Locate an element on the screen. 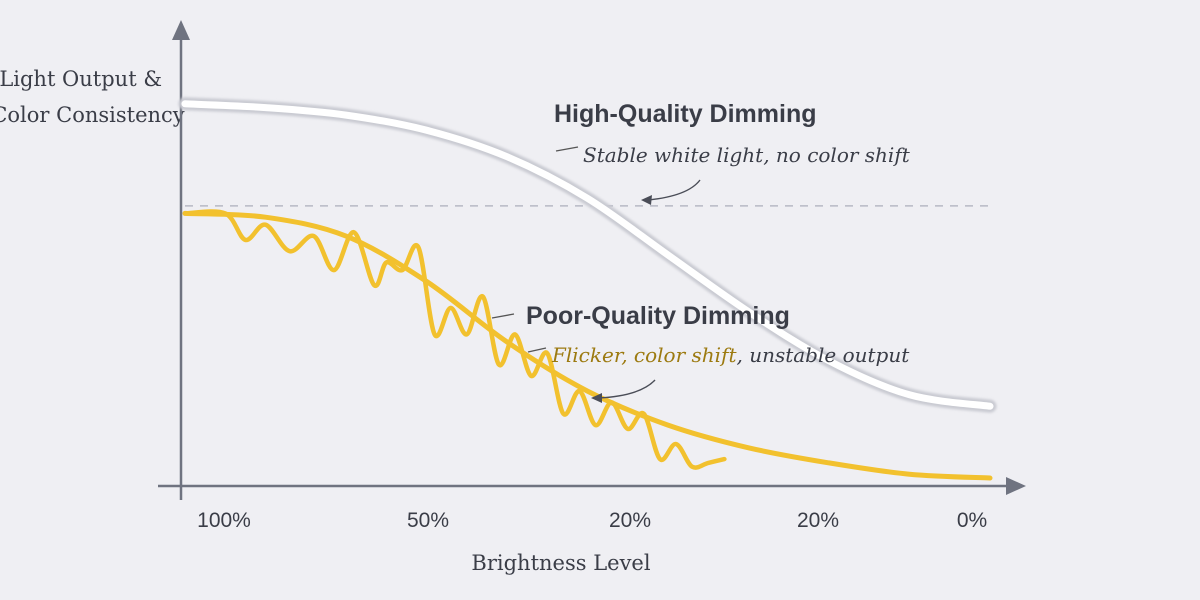 This screenshot has width=1200, height=600. high-quality-note-dash is located at coordinates (567, 149).